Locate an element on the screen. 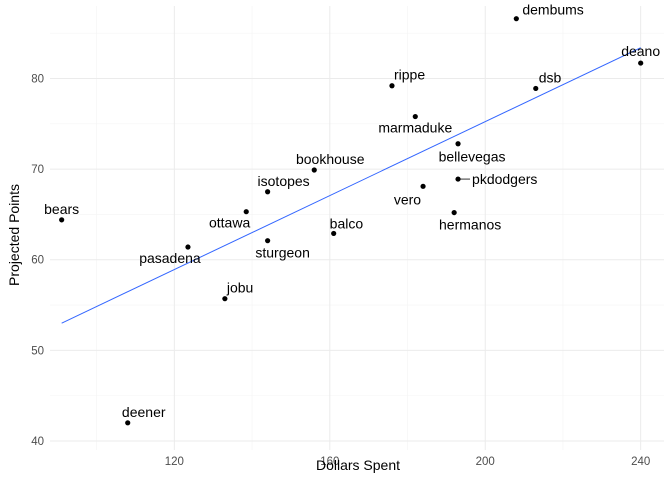 This screenshot has width=672, height=480. y-tick-label: 40 is located at coordinates (37, 442).